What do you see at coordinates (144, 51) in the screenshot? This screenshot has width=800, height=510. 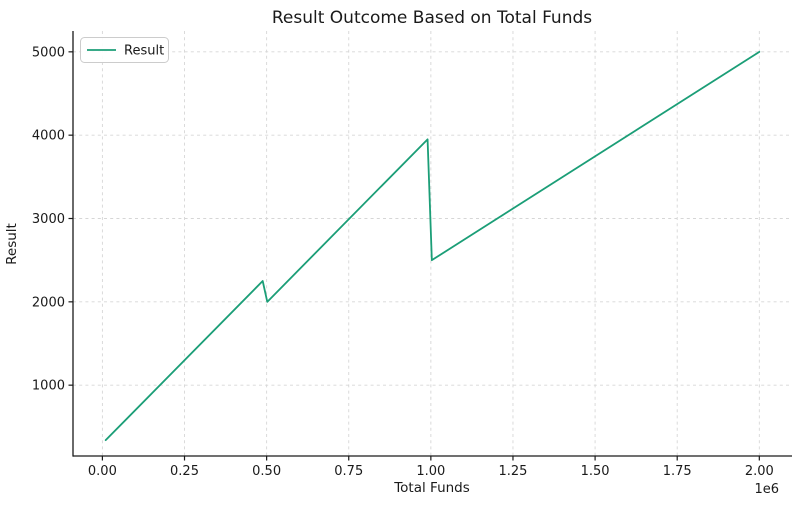 I see `legend-entry-label: Result` at bounding box center [144, 51].